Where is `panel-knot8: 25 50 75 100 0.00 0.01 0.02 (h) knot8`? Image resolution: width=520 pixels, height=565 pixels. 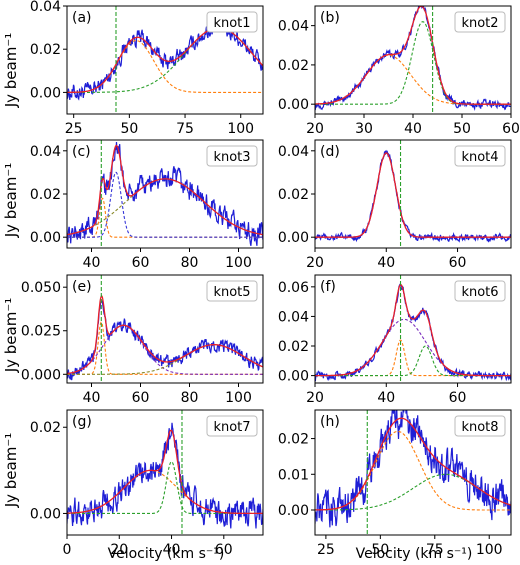
panel-knot8: 25 50 75 100 0.00 0.01 0.02 (h) knot8 is located at coordinates (395, 483).